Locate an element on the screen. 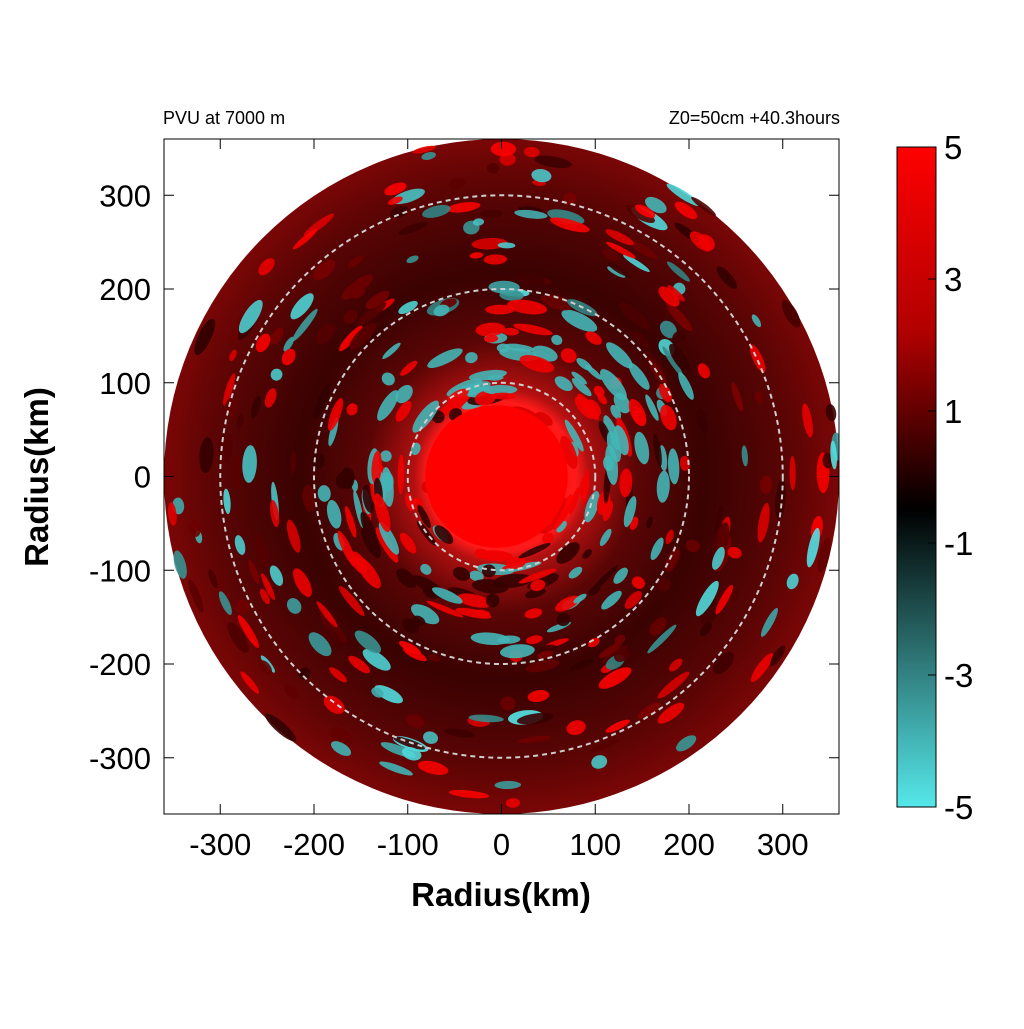  colorbar-tick-label: 1 is located at coordinates (953, 411).